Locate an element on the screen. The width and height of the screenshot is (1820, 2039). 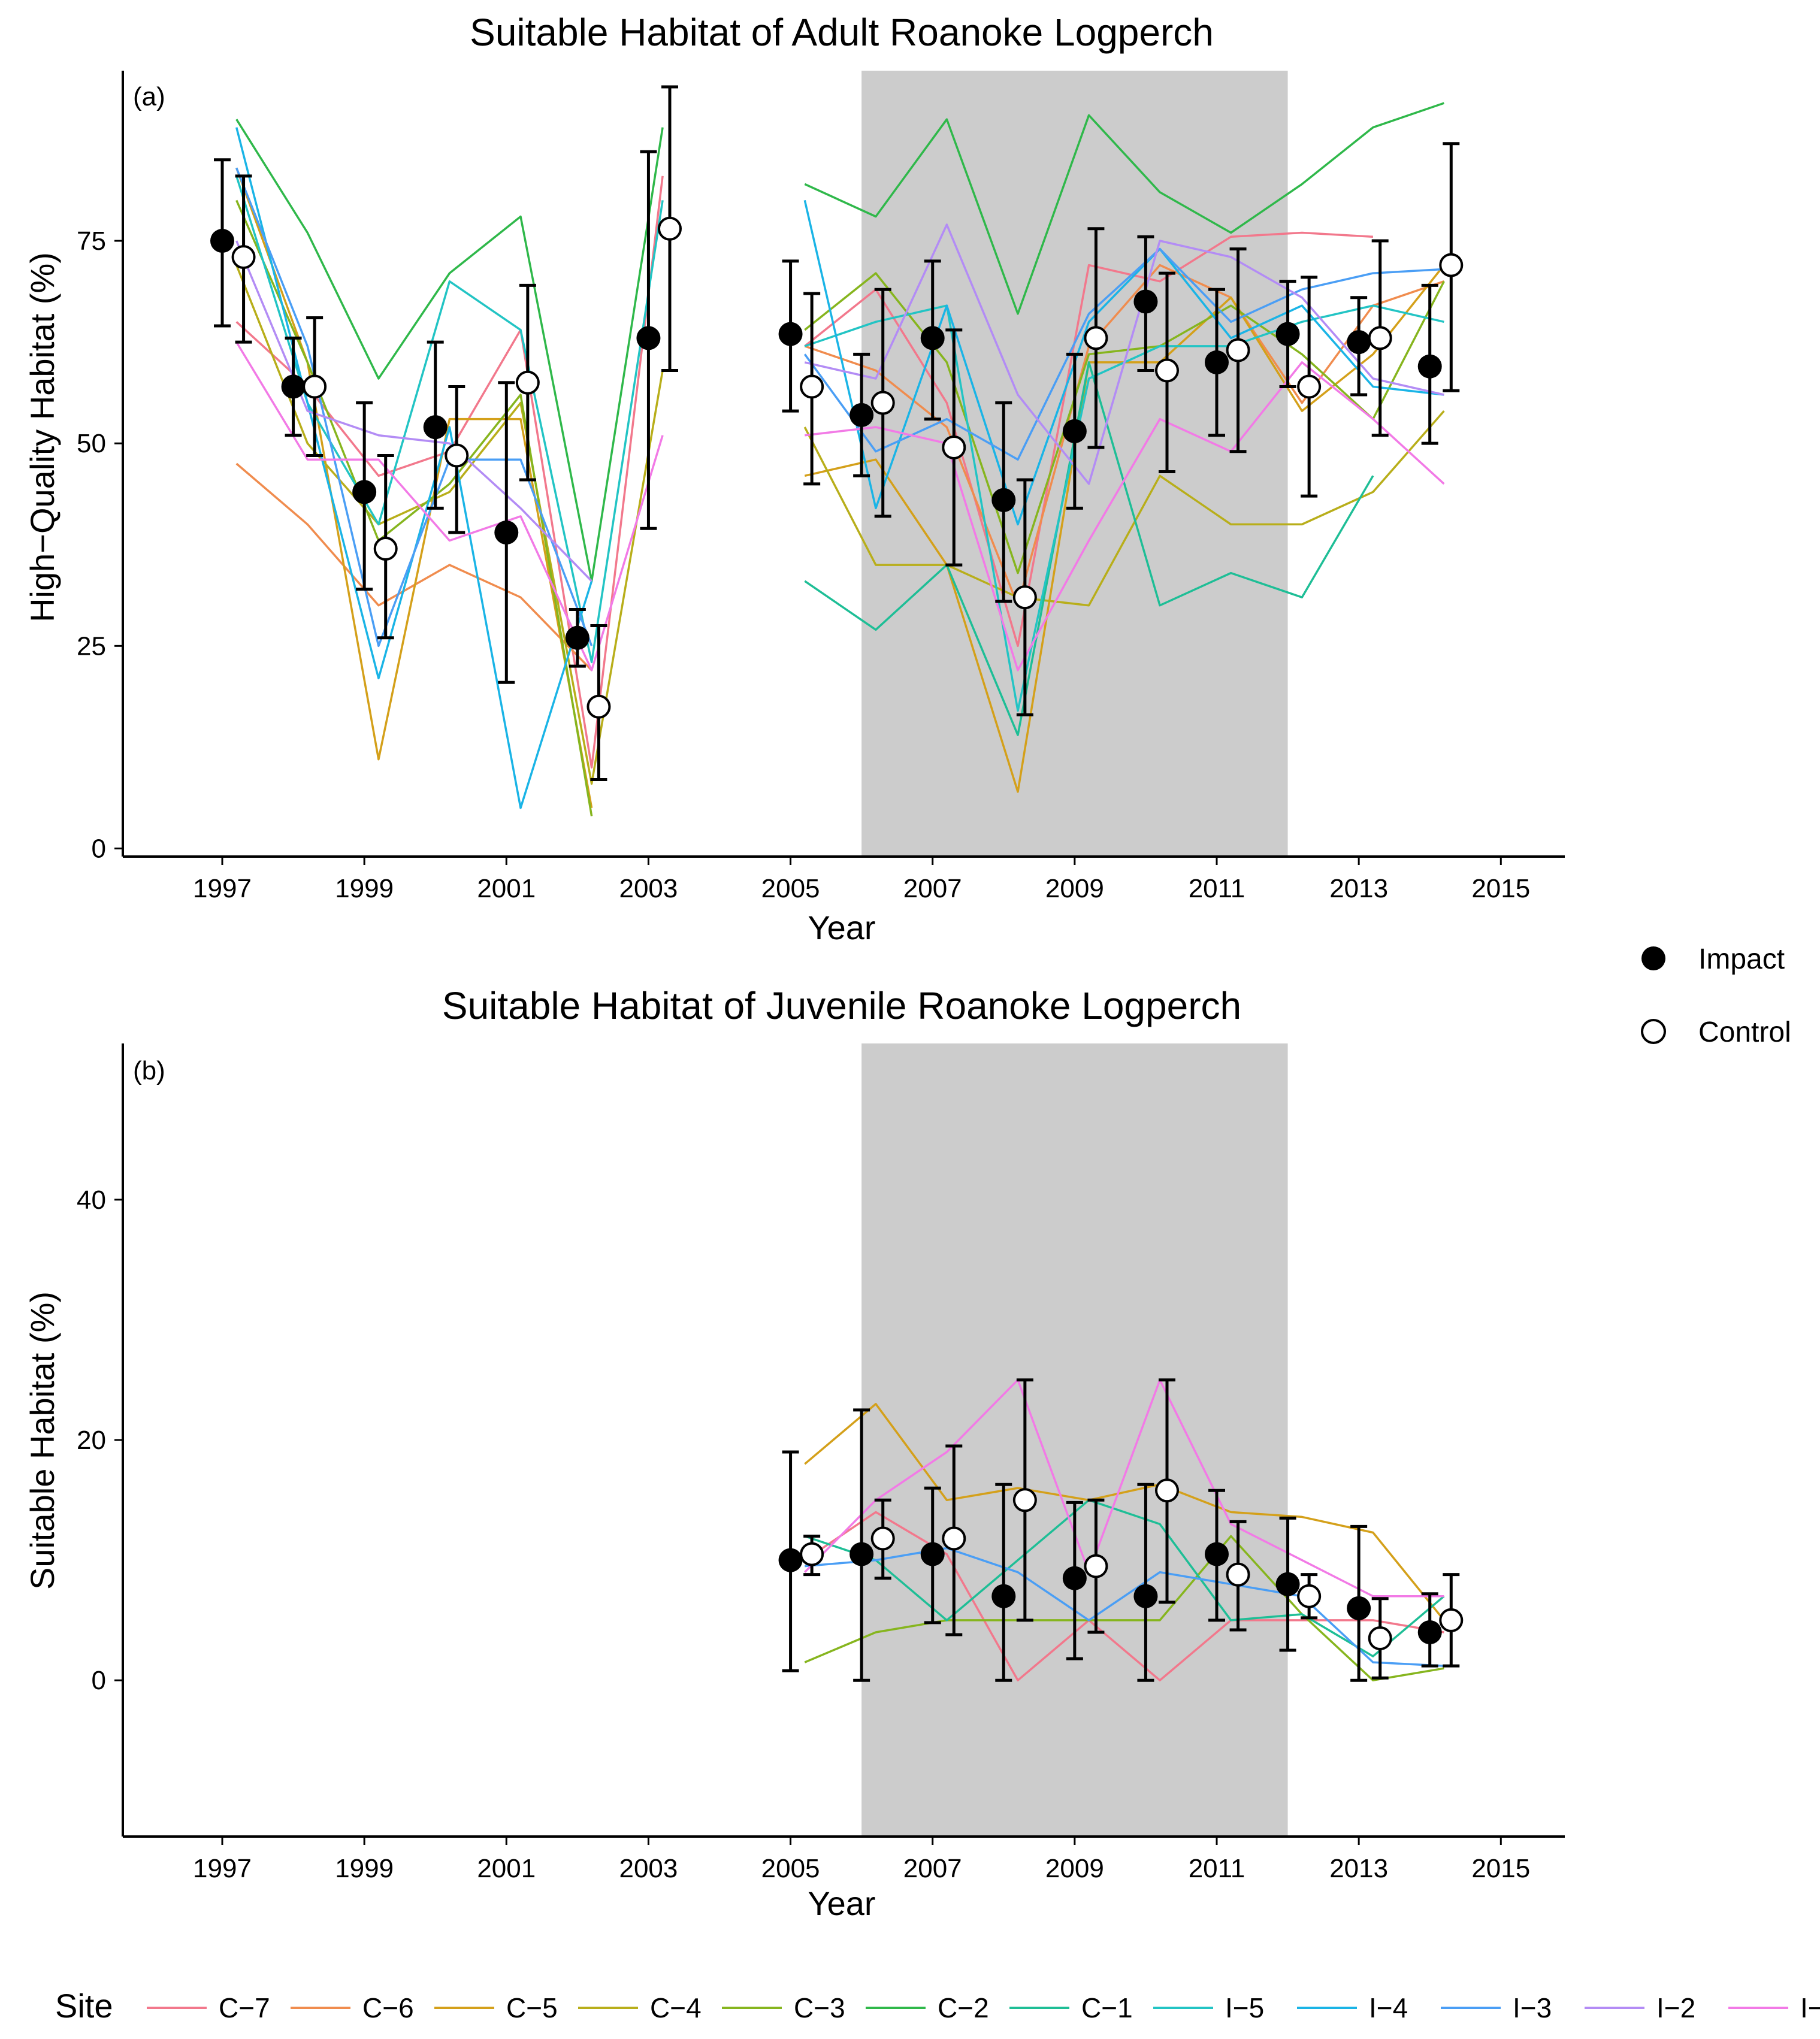
x-tick-label-a: 1999 is located at coordinates (364, 888).